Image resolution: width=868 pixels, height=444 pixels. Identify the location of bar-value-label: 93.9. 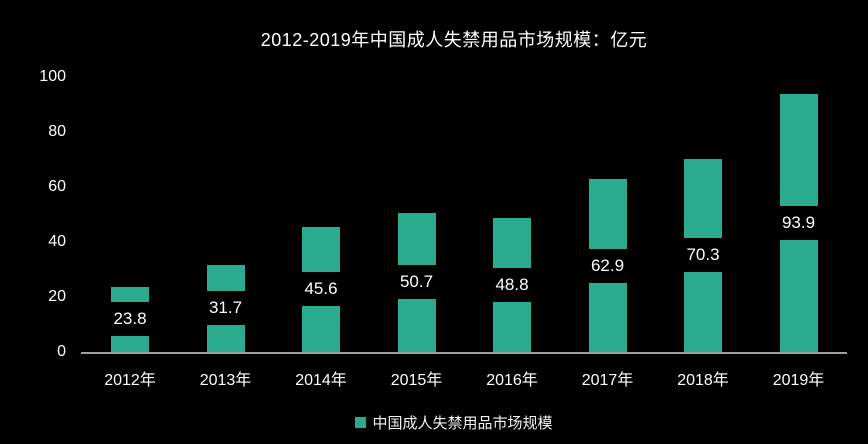
(798, 222).